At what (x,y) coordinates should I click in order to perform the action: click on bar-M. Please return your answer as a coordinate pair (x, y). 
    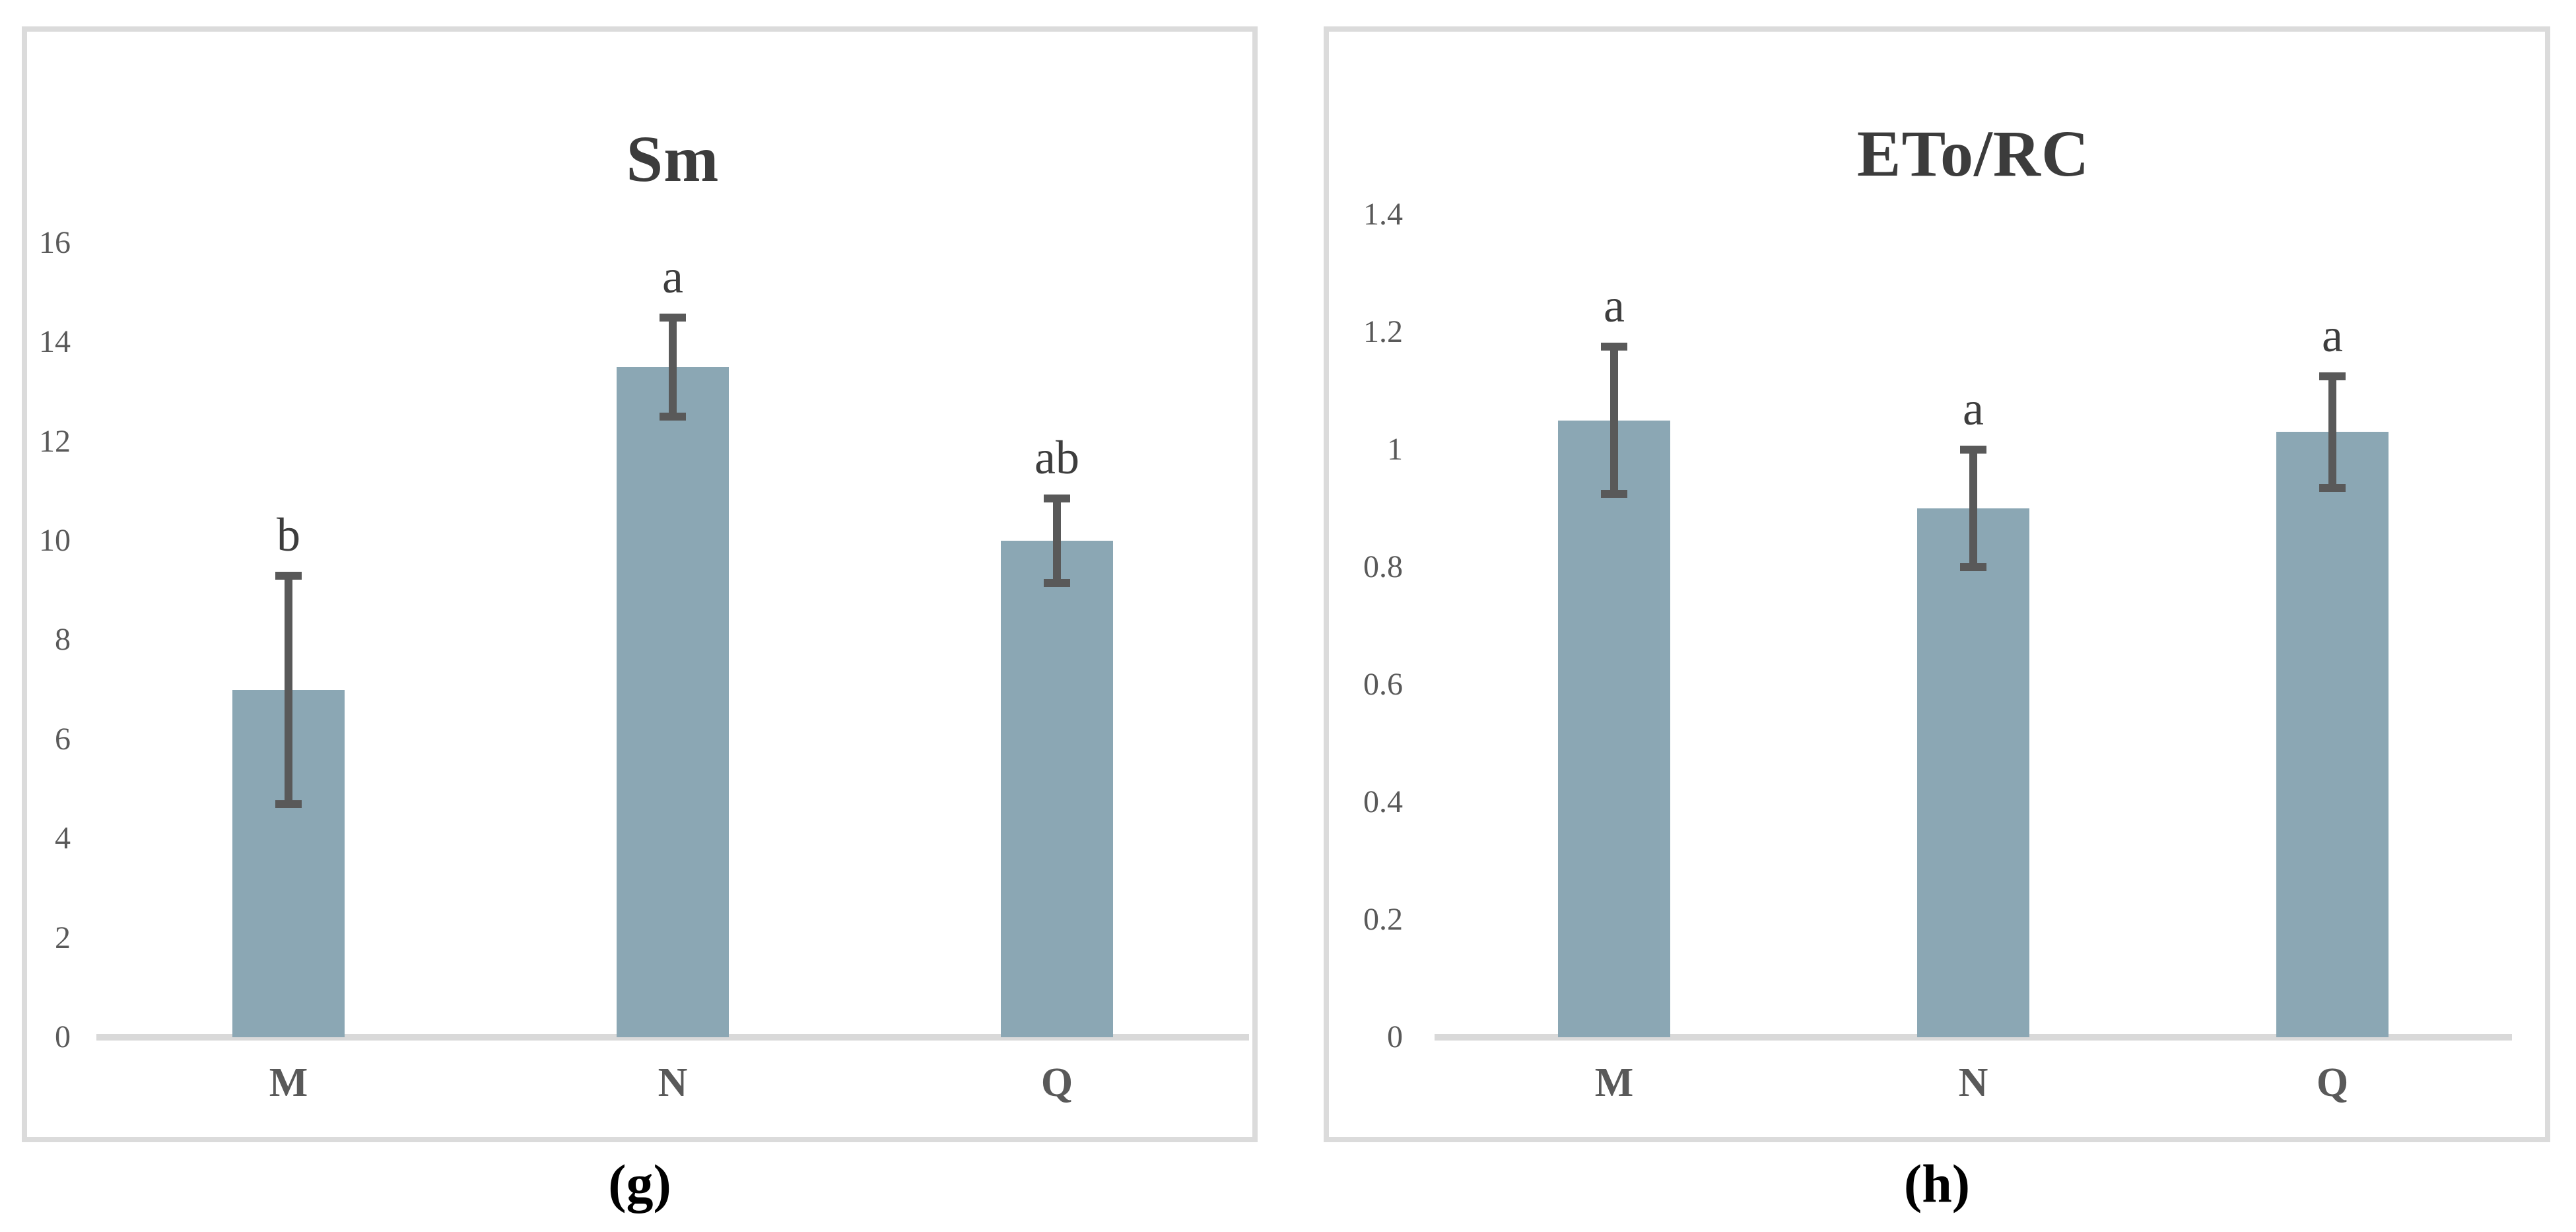
    Looking at the image, I should click on (1614, 728).